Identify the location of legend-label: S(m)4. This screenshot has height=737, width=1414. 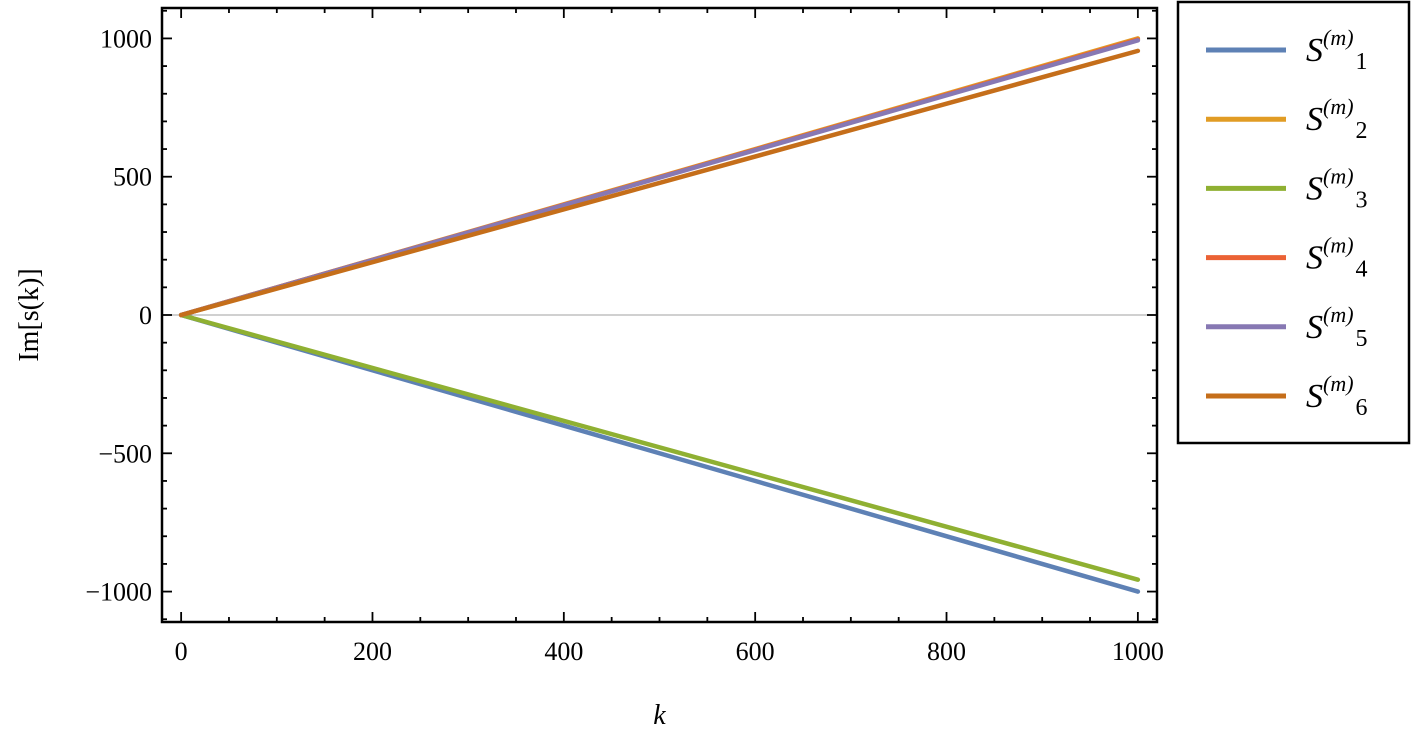
(1337, 258).